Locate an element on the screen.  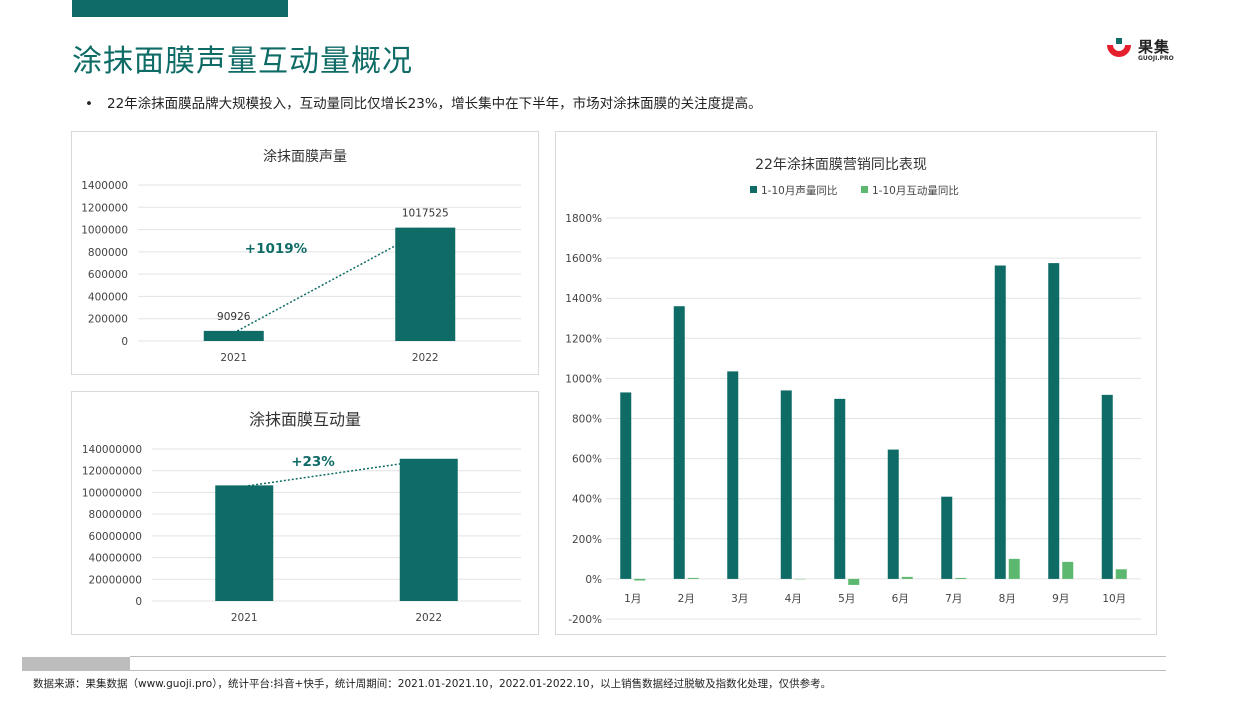
chart-title: 22年涂抹面膜营销同比表现 is located at coordinates (841, 165).